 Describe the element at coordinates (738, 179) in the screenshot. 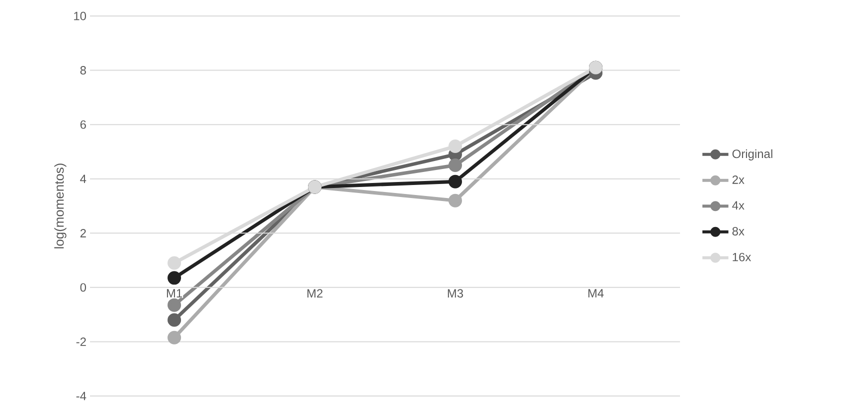

I see `legend-label: 2x` at that location.